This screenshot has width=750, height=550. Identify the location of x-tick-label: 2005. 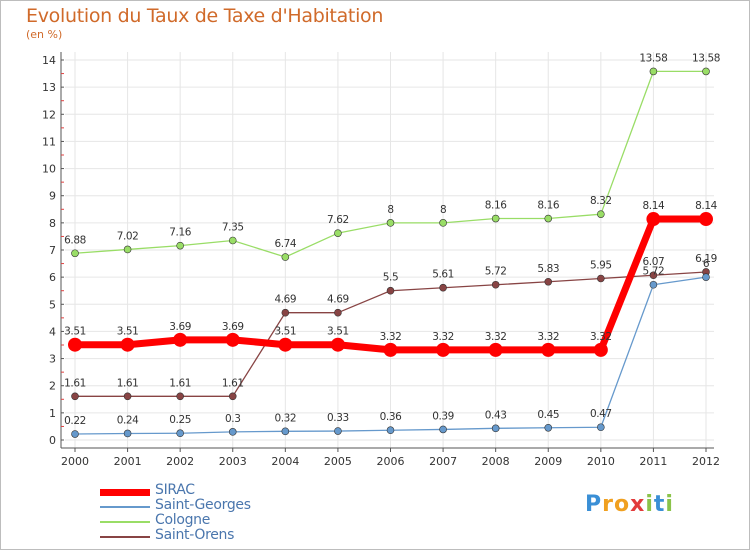
(338, 461).